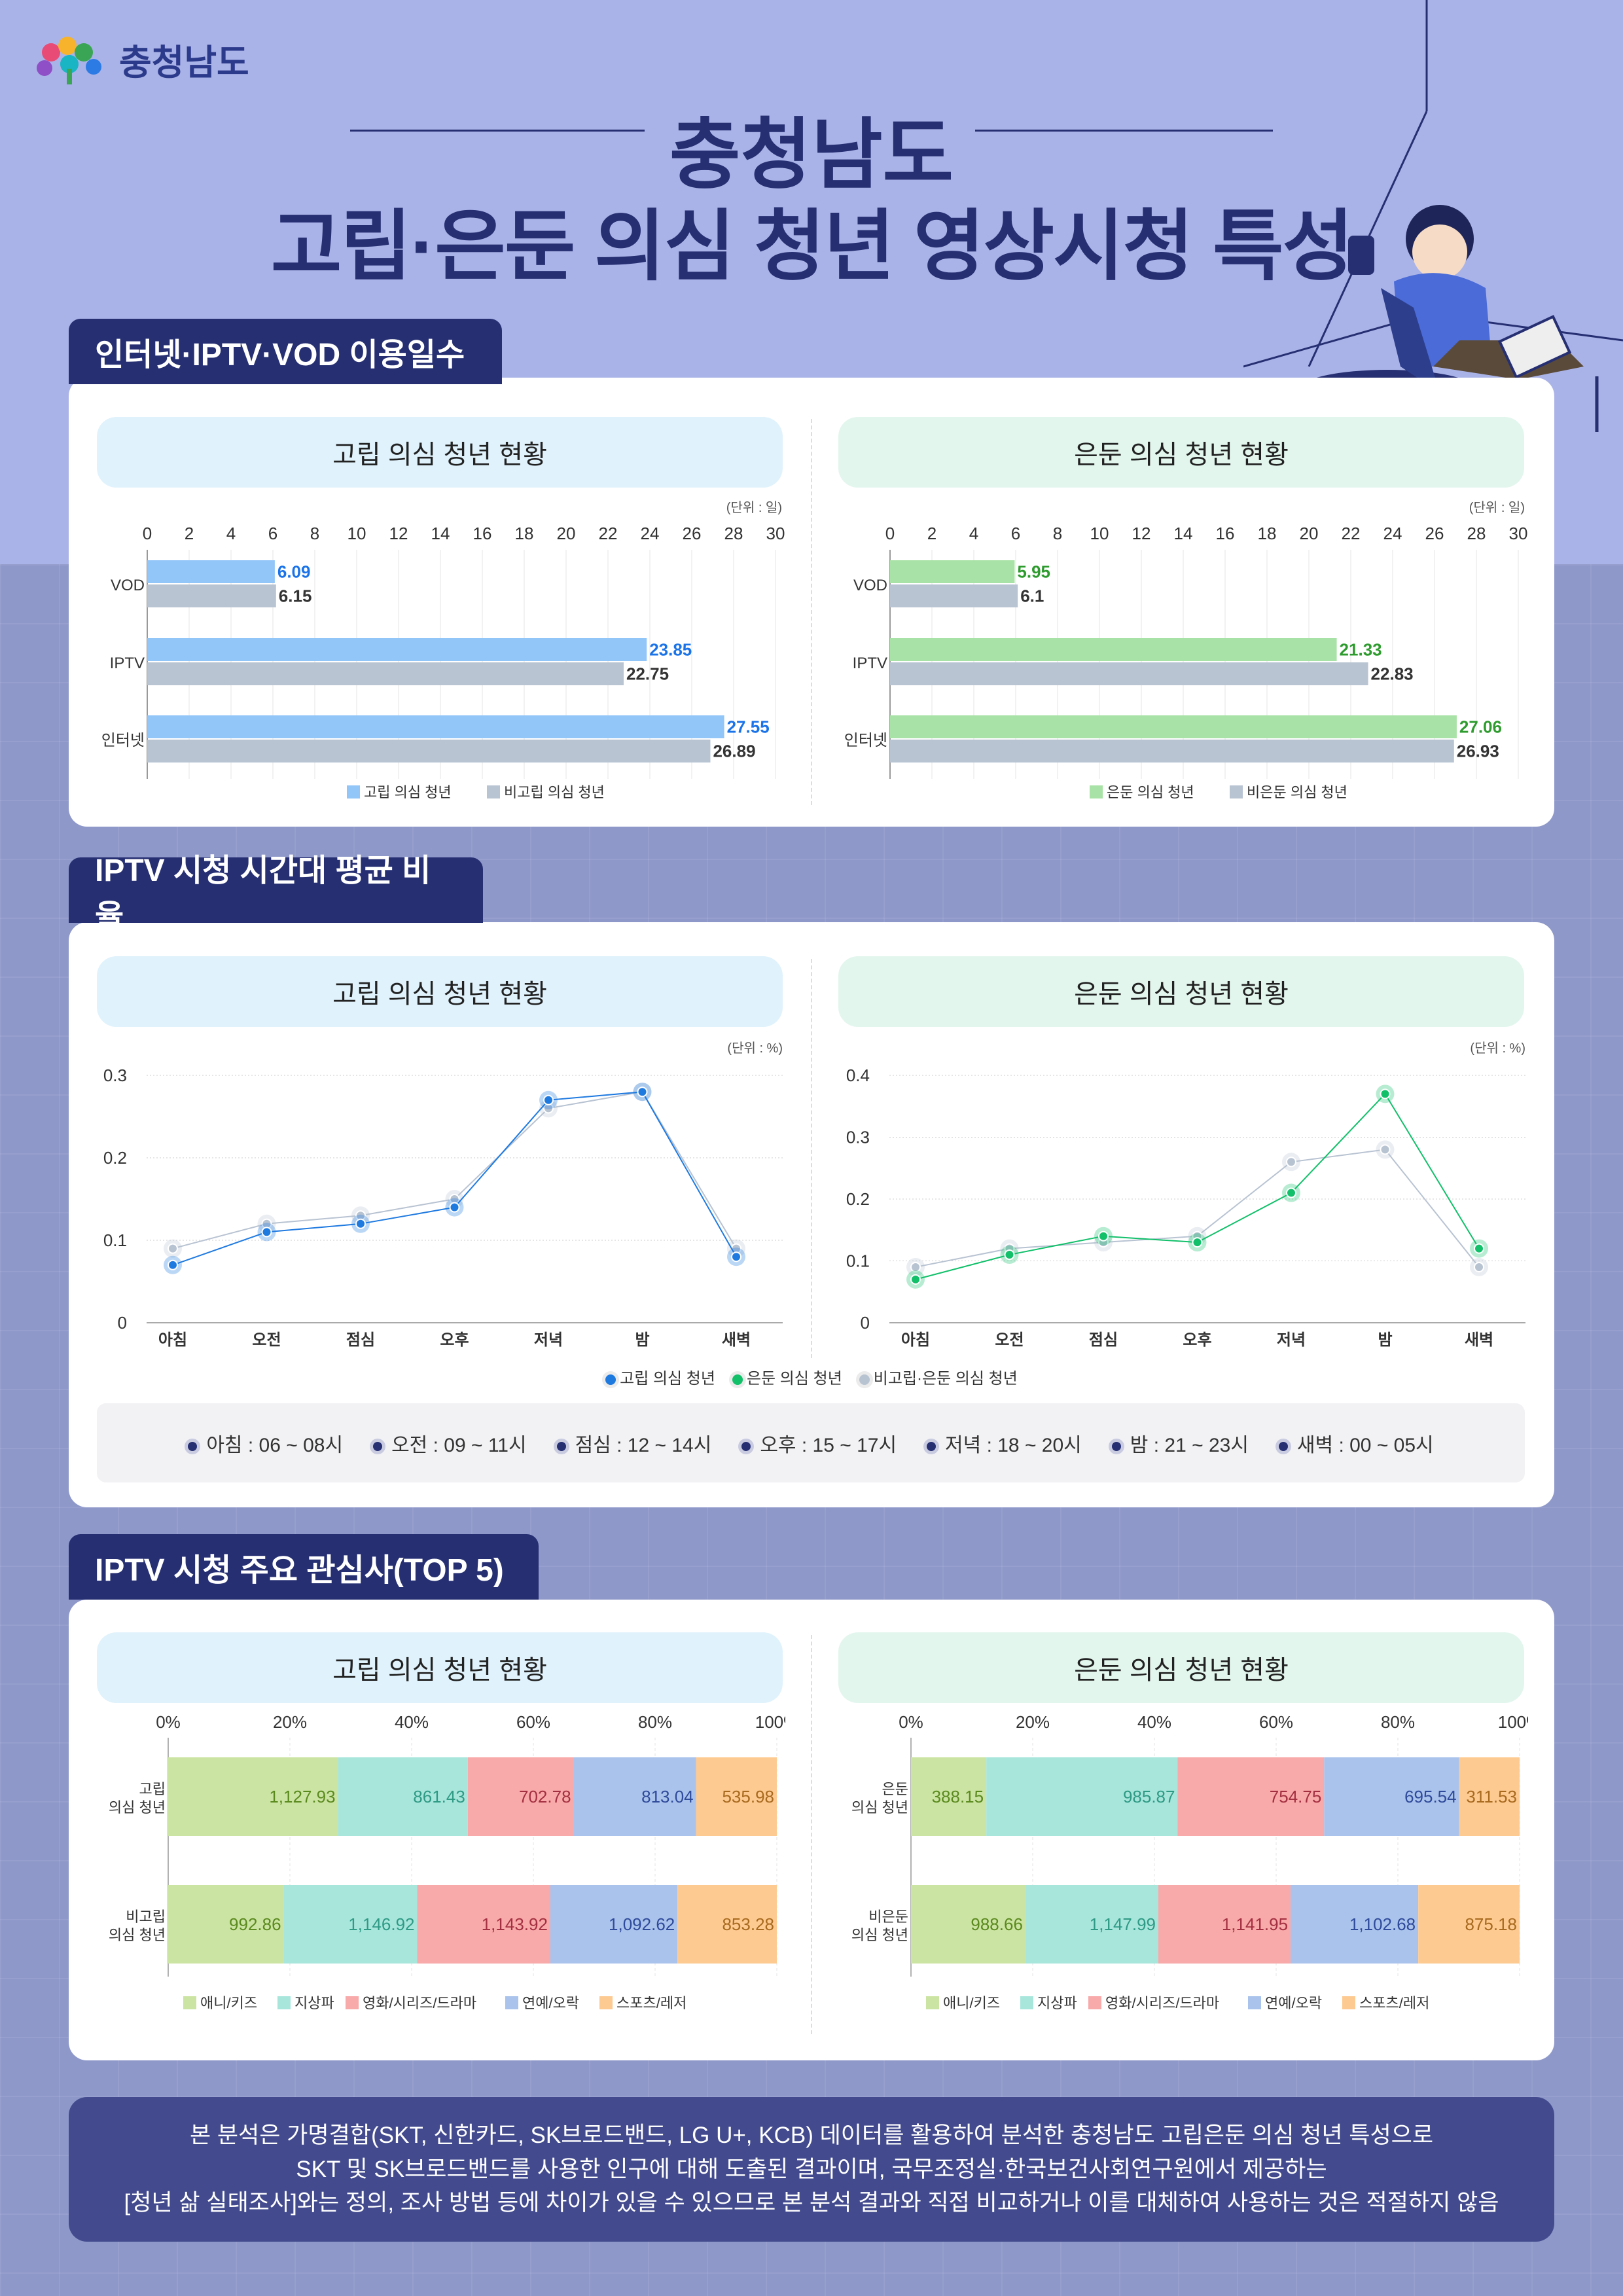 Image resolution: width=1623 pixels, height=2296 pixels. What do you see at coordinates (748, 1924) in the screenshot?
I see `data-label: 853.28` at bounding box center [748, 1924].